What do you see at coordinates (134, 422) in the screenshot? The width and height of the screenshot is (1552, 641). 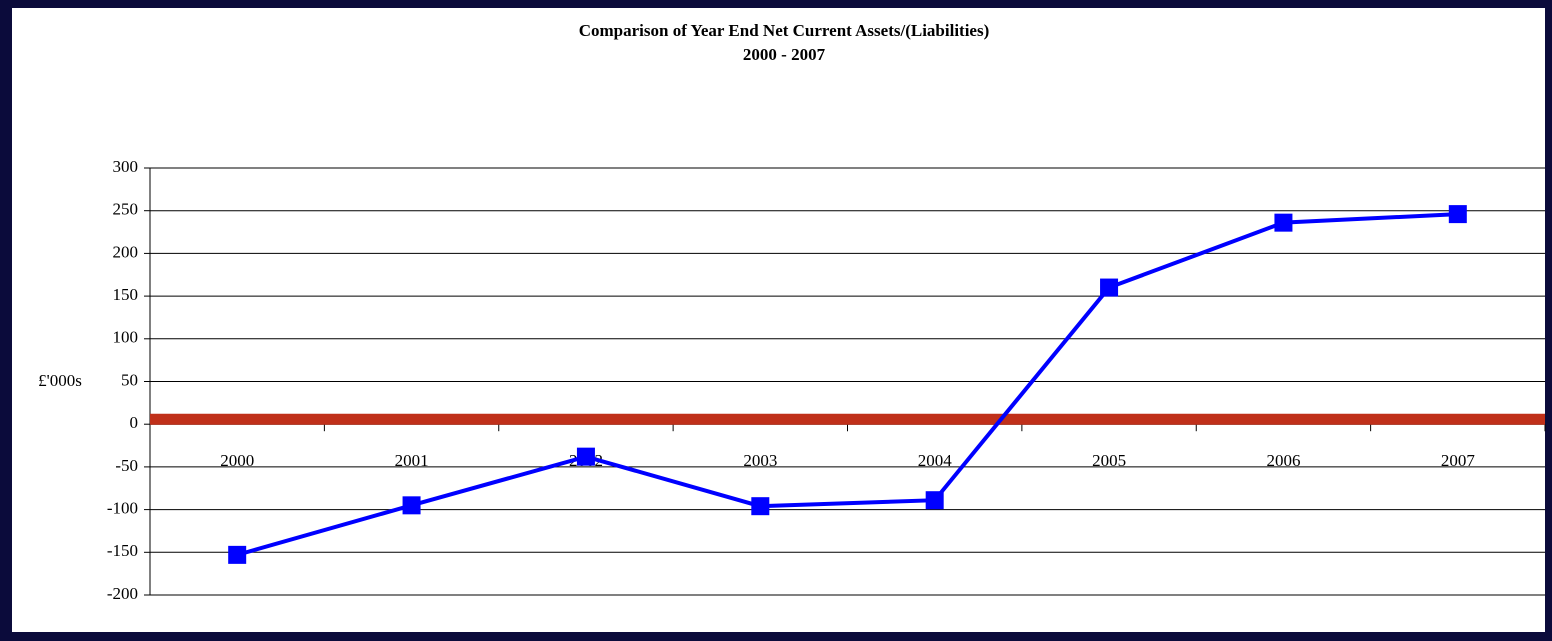 I see `y-tick-label: 0` at bounding box center [134, 422].